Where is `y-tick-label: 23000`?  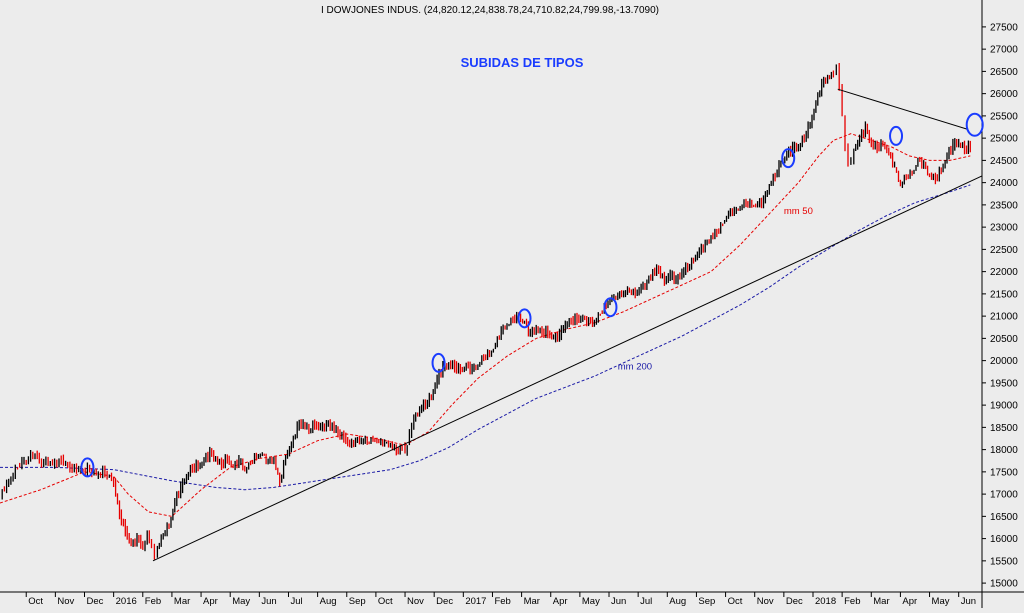
y-tick-label: 23000 is located at coordinates (1004, 228).